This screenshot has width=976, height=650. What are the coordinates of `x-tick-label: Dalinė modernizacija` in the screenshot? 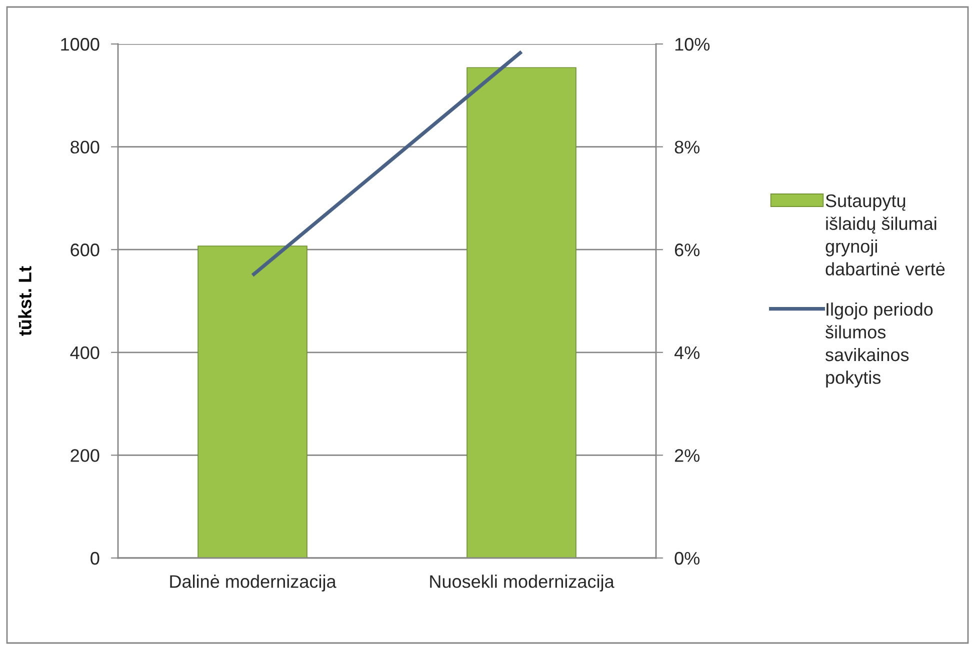 It's located at (253, 583).